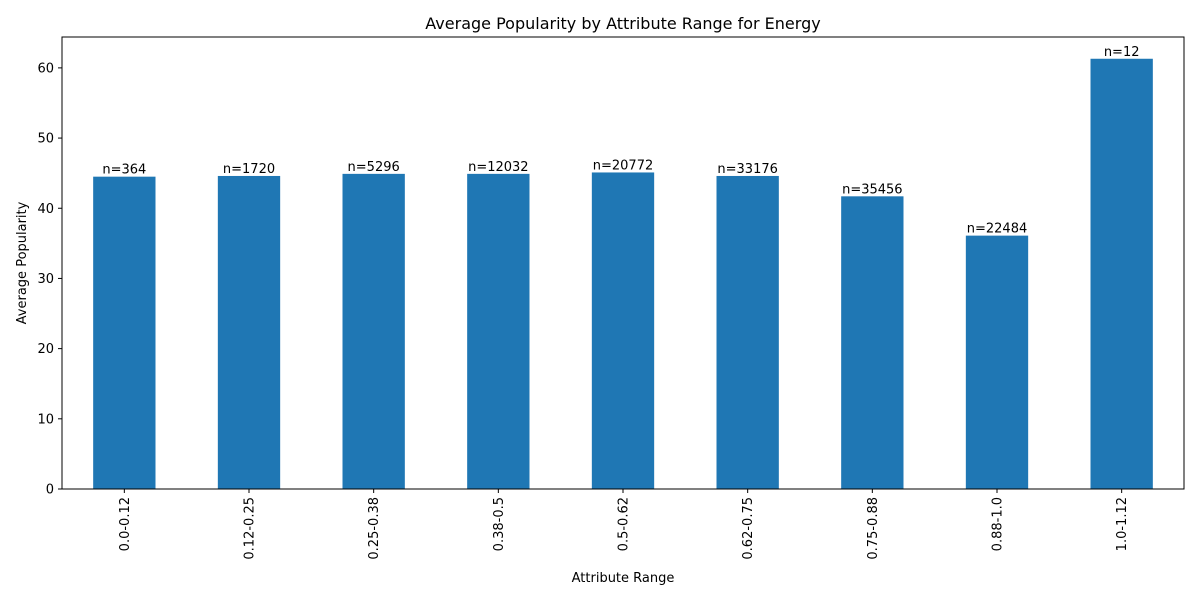  Describe the element at coordinates (50, 490) in the screenshot. I see `y-tick-label: 0` at that location.